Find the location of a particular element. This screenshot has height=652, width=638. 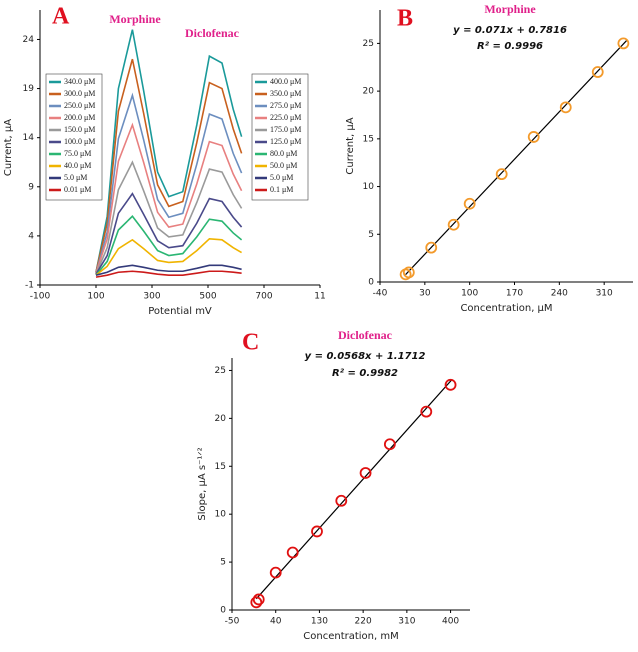

legend-label: 0.01 μM is located at coordinates (77, 189).